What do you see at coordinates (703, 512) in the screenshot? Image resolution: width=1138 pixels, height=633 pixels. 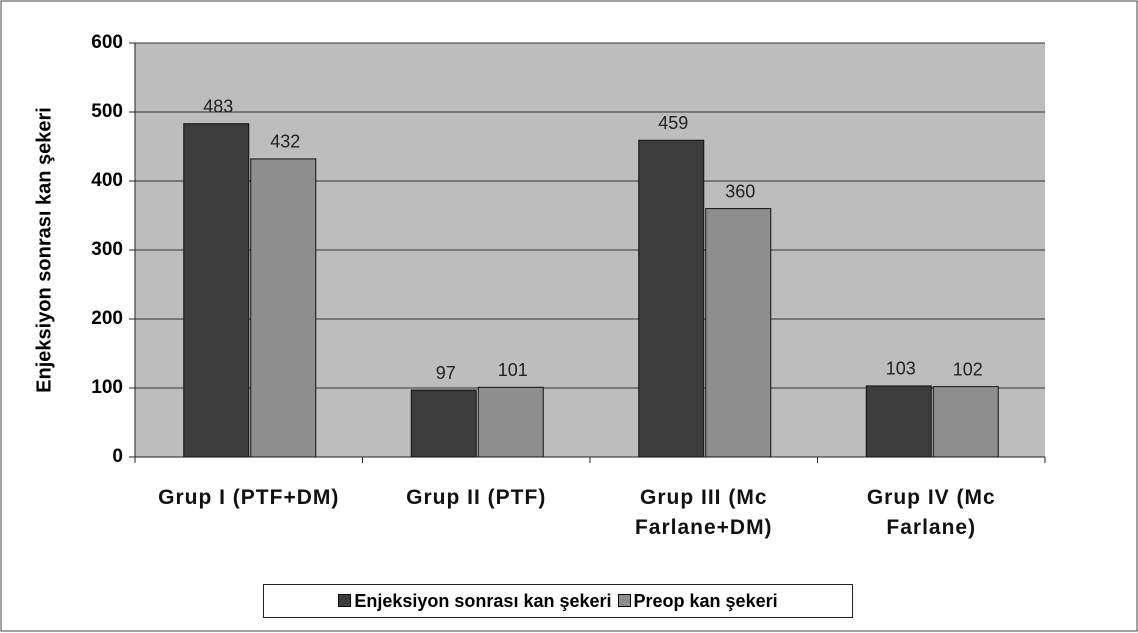 I see `x-tick-label: Grup III (Mc Farlane+DM)` at bounding box center [703, 512].